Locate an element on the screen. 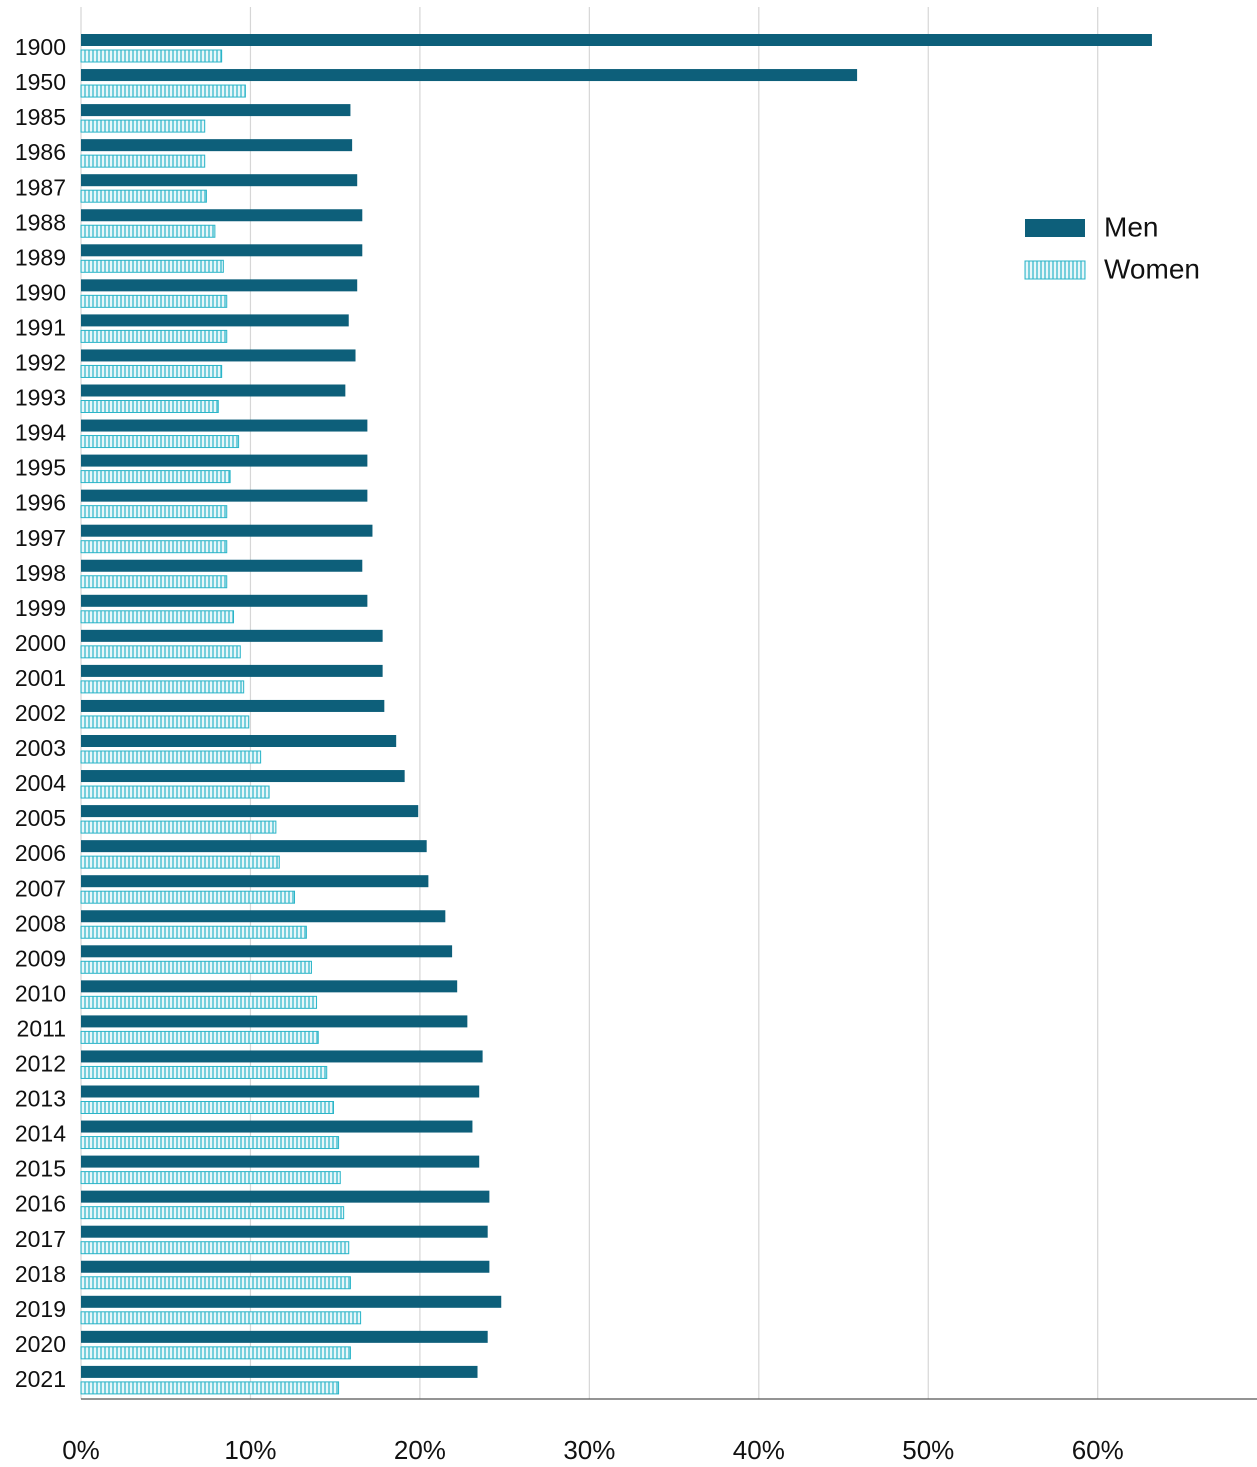 The height and width of the screenshot is (1467, 1257). legend-label: Women is located at coordinates (1152, 268).